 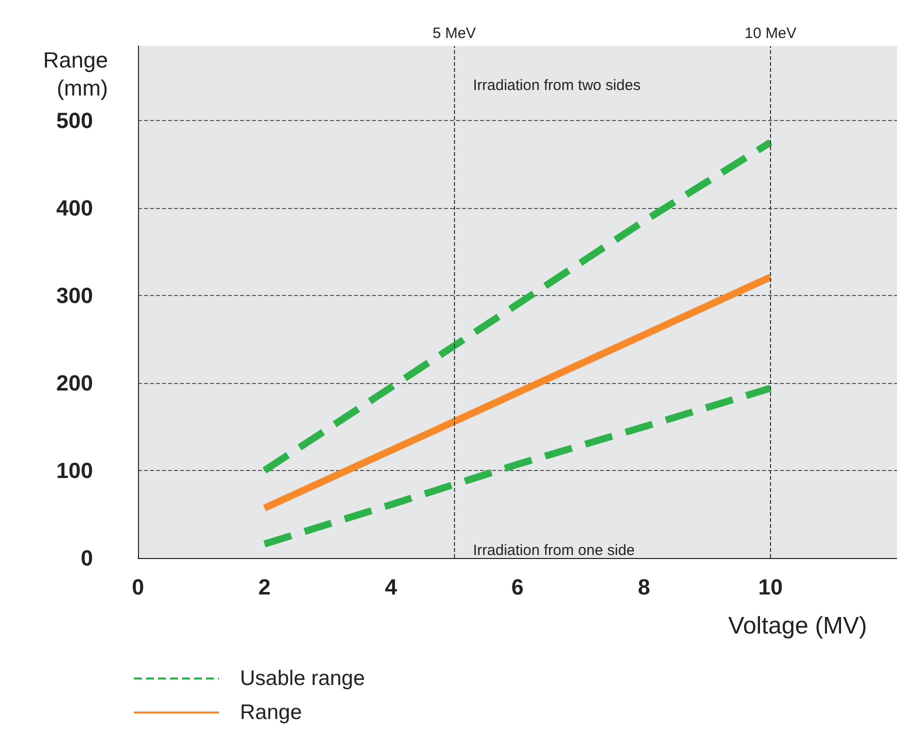 I want to click on y-tick-label: 200, so click(x=74, y=383).